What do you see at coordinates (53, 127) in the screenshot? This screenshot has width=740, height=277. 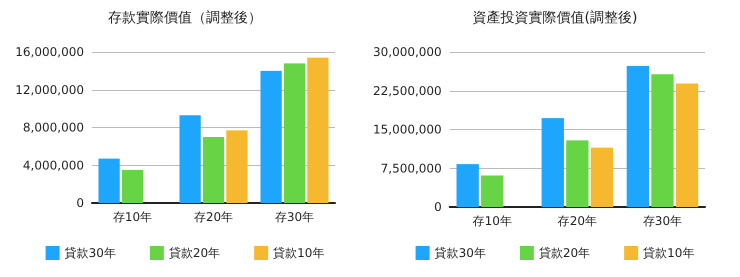 I see `y-tick-label: 8,000,000` at bounding box center [53, 127].